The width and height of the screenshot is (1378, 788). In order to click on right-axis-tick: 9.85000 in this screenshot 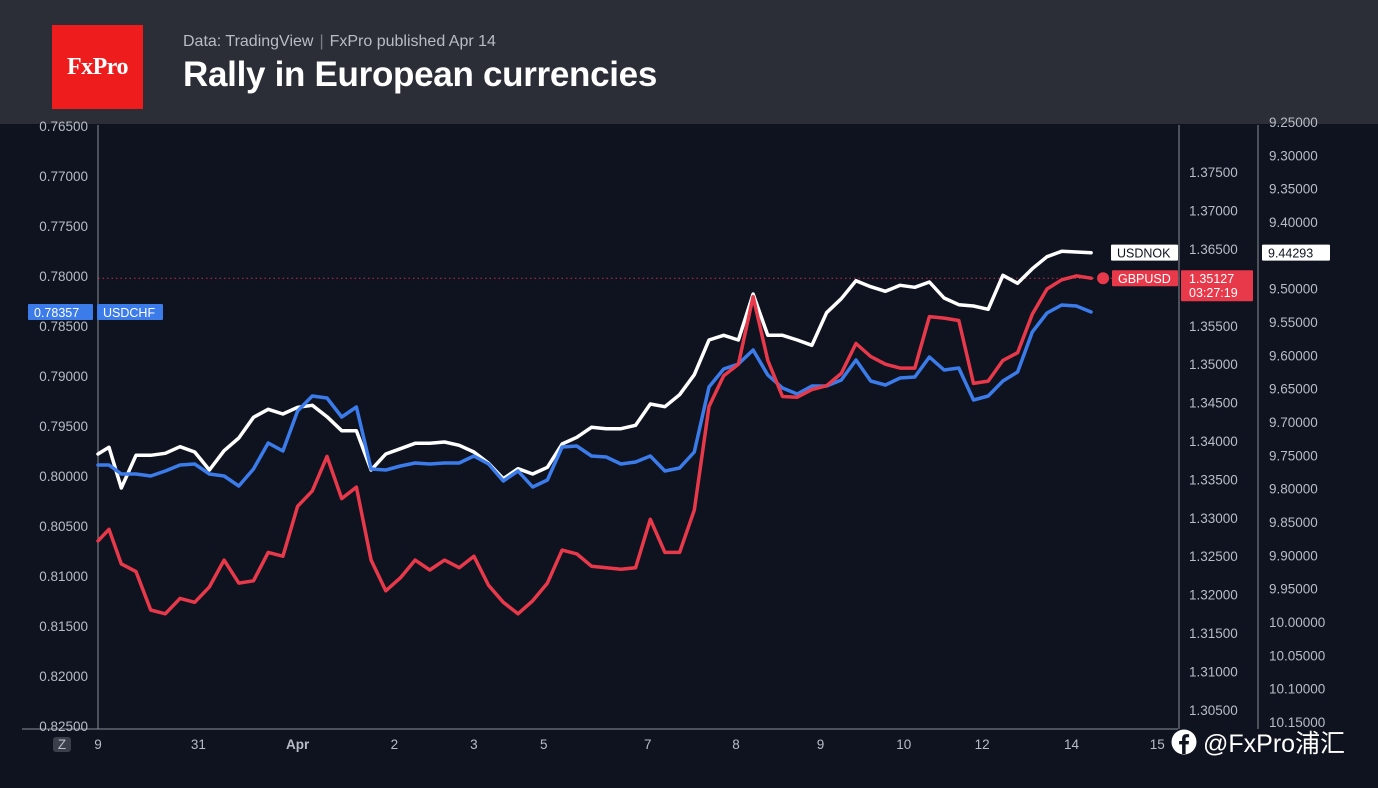, I will do `click(1293, 522)`.